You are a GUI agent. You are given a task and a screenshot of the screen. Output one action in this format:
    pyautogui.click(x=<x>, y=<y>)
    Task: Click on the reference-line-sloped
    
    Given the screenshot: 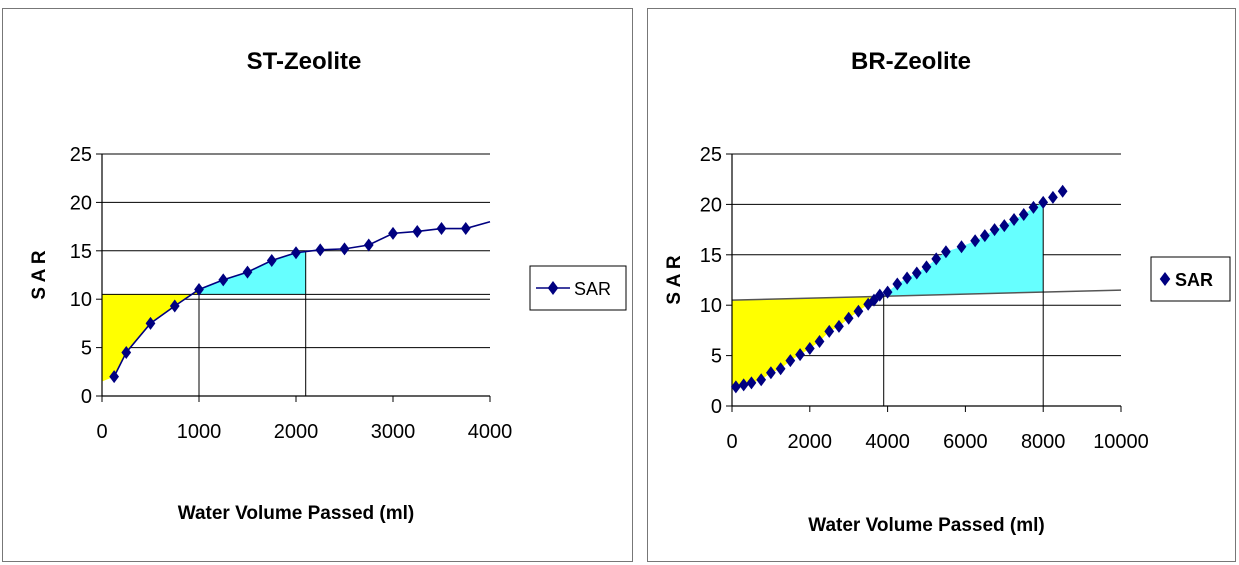 What is the action you would take?
    pyautogui.click(x=926, y=295)
    